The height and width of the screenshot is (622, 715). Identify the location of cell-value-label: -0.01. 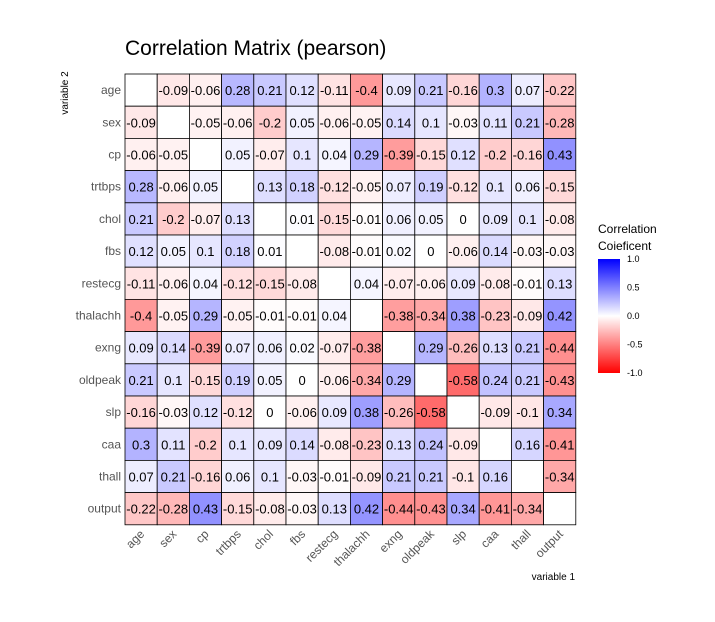
(367, 251).